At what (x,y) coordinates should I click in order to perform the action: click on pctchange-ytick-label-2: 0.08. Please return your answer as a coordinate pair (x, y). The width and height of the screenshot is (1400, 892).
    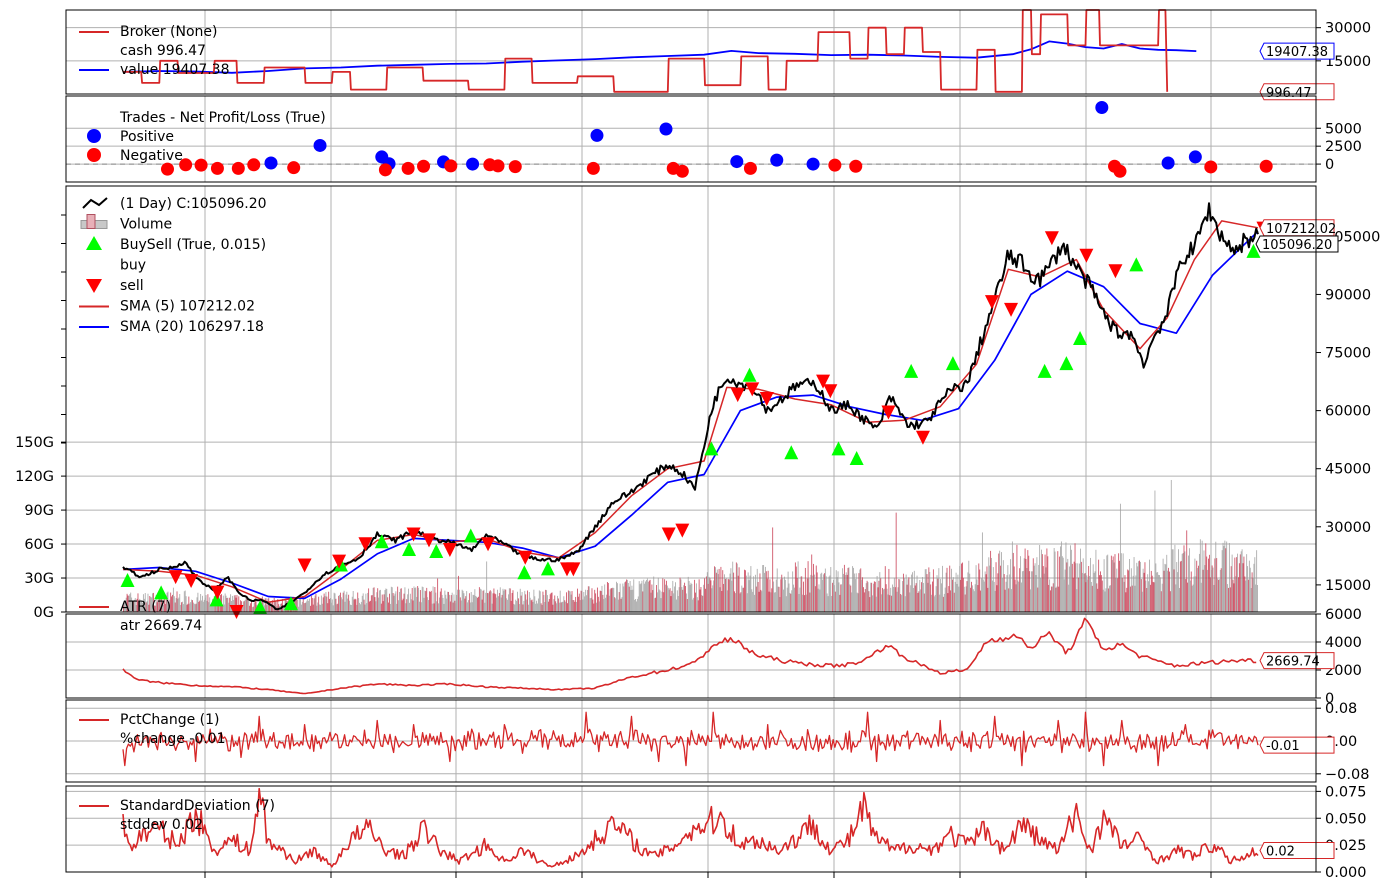
    Looking at the image, I should click on (1341, 709).